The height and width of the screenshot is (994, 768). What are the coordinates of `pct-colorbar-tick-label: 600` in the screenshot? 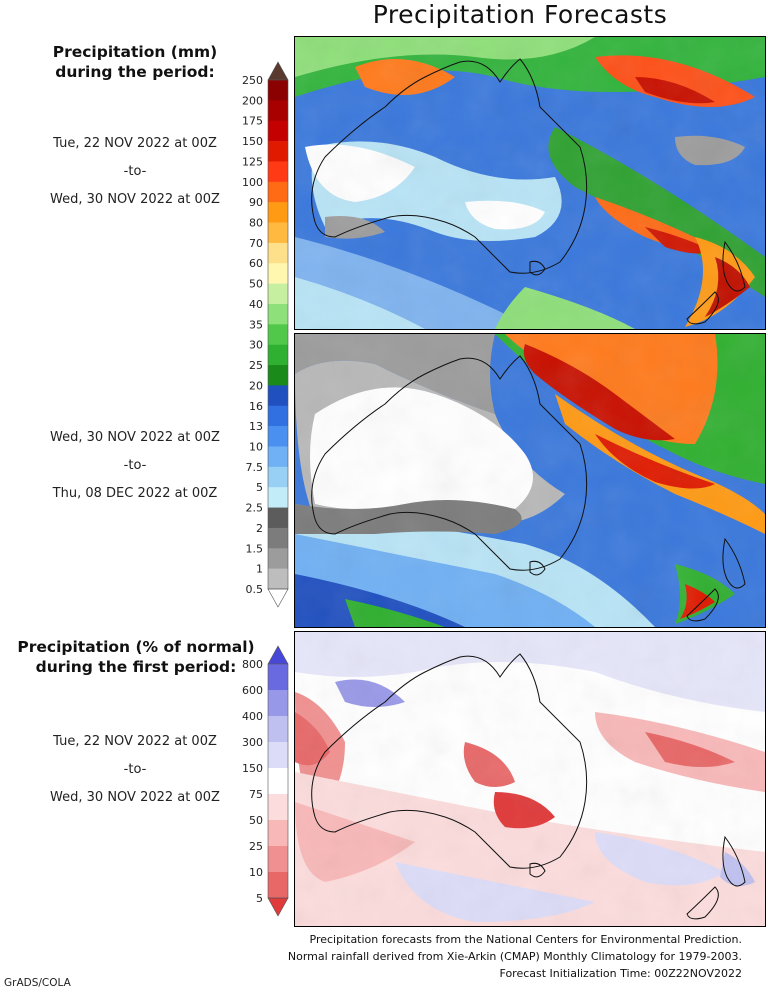 It's located at (252, 690).